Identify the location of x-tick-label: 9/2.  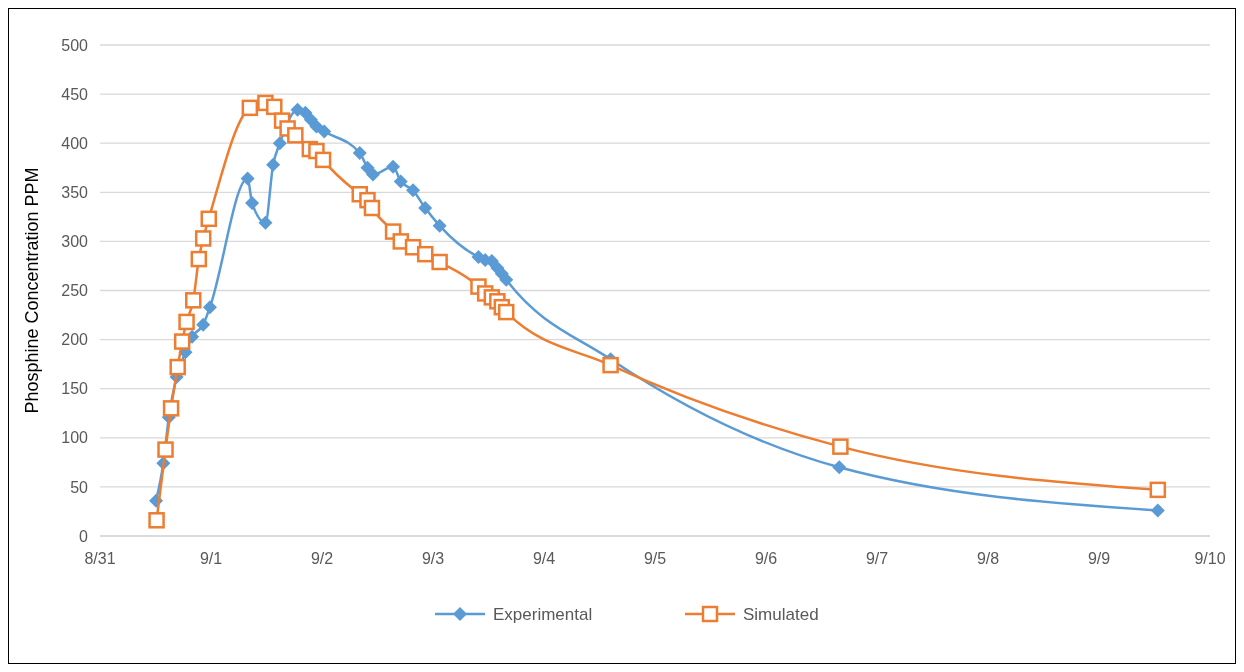
(322, 558).